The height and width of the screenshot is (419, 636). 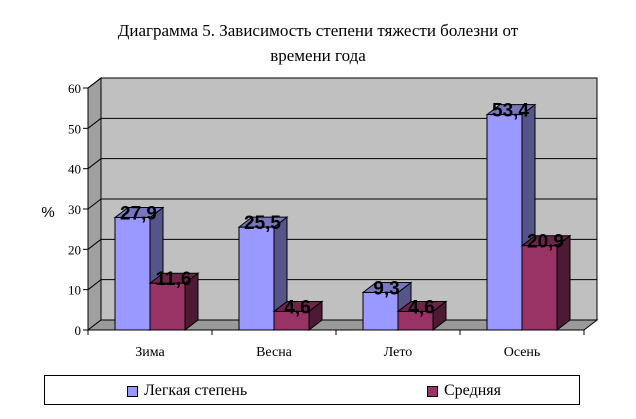 What do you see at coordinates (138, 213) in the screenshot?
I see `data-label: 27,9` at bounding box center [138, 213].